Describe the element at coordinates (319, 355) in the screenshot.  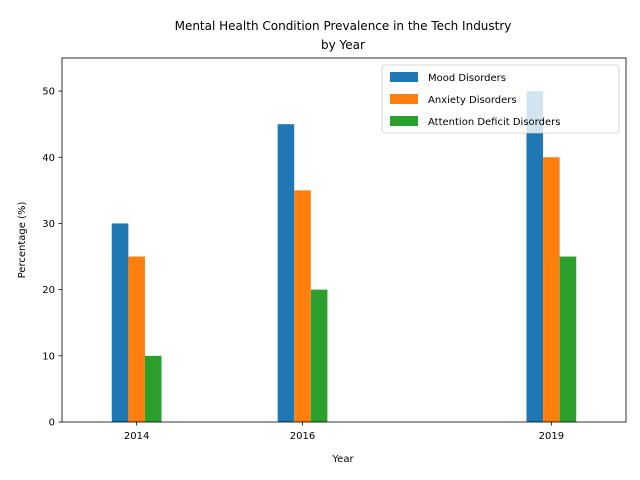
I see `bar-attention-deficit-disorders-2016` at that location.